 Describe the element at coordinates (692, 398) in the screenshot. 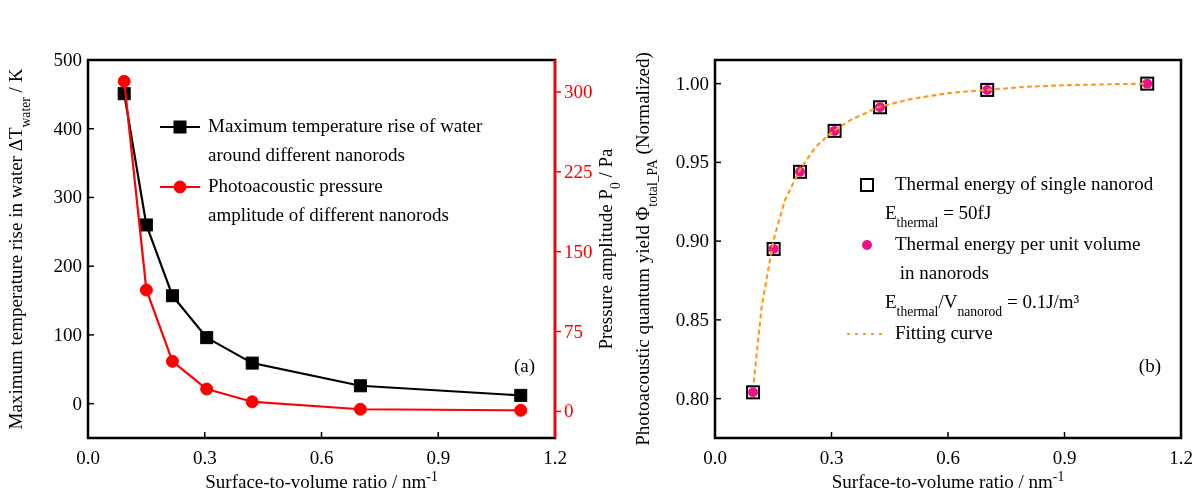

I see `y-tick-label: 0.80` at that location.